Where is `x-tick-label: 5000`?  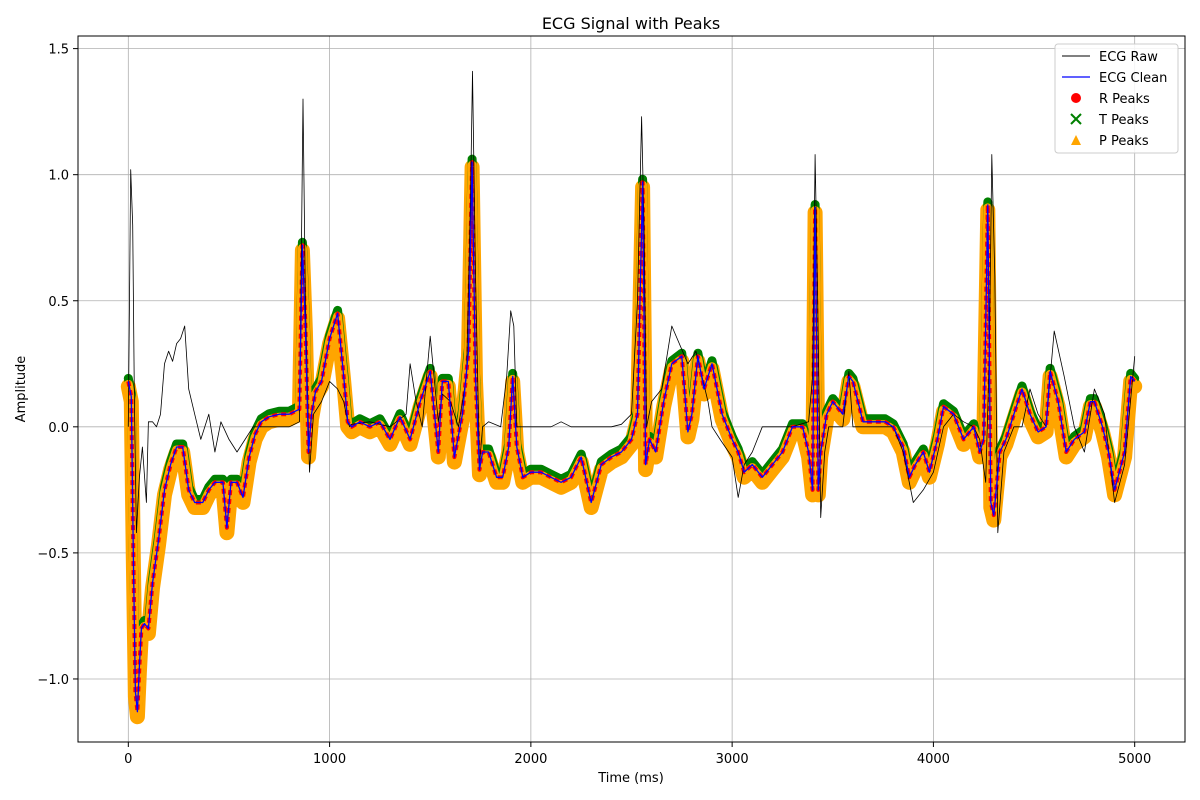
x-tick-label: 5000 is located at coordinates (1134, 759).